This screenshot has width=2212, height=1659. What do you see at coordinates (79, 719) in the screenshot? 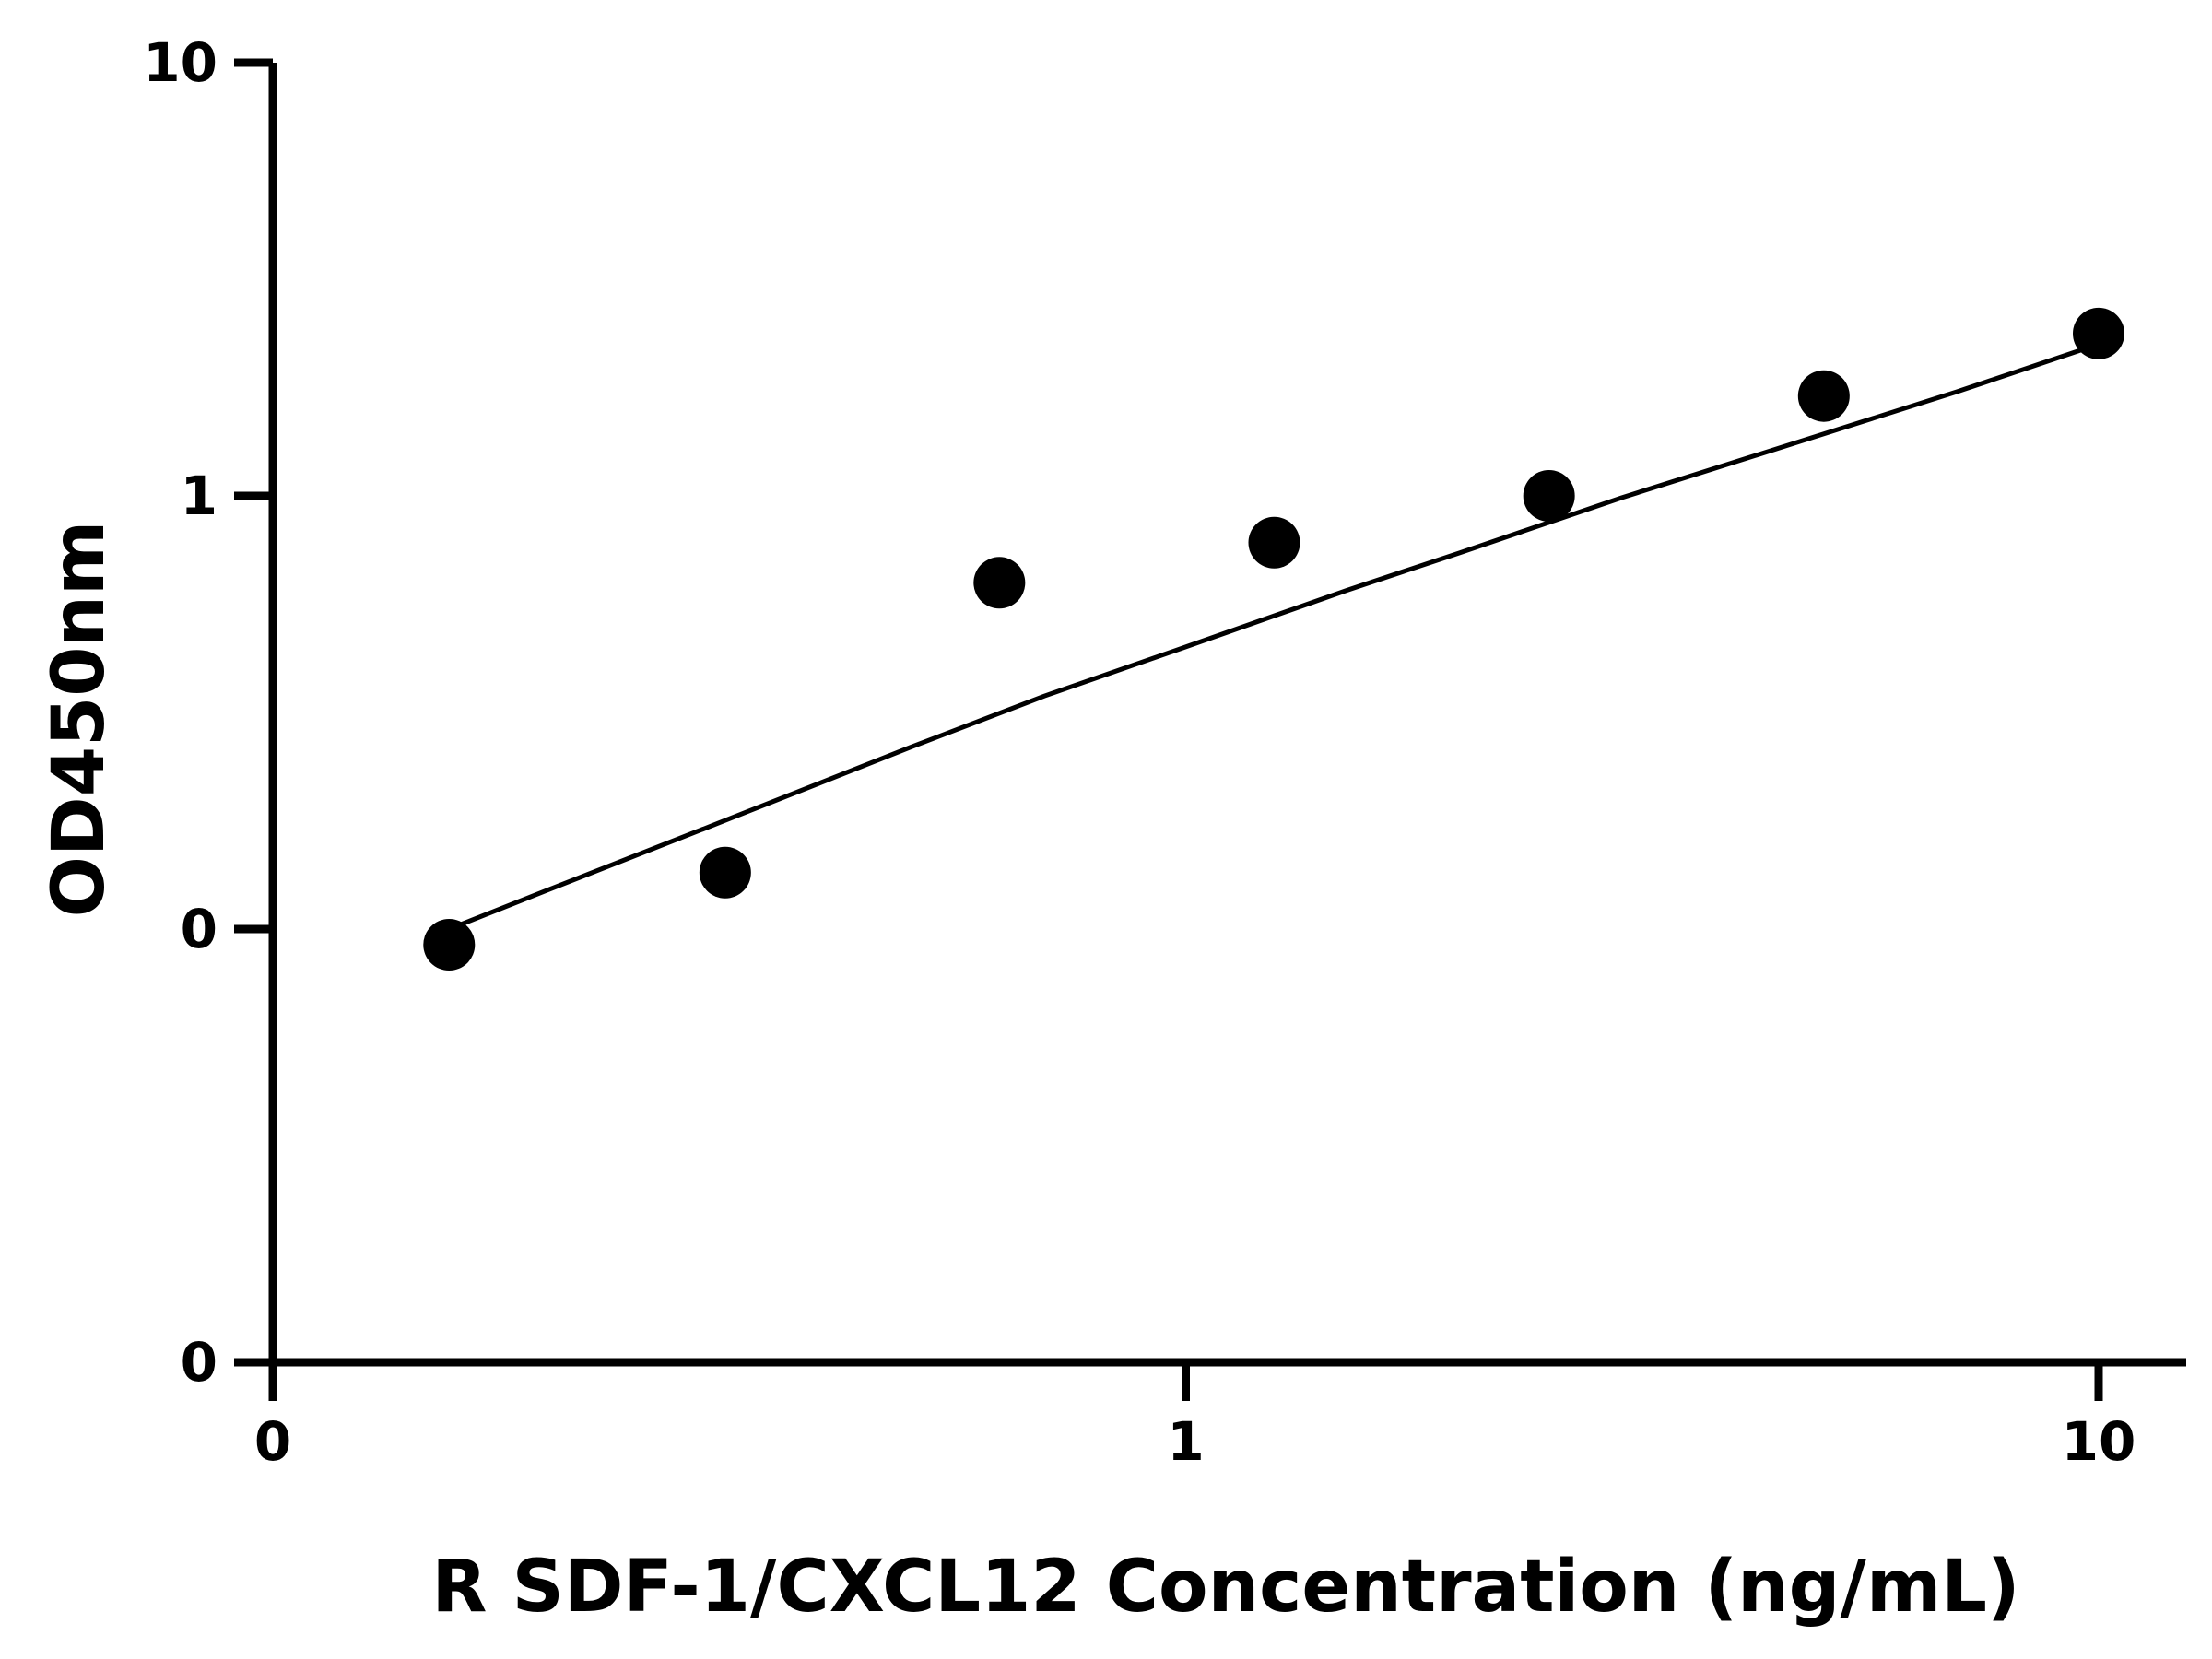
I see `y-axis-title: OD450nm` at bounding box center [79, 719].